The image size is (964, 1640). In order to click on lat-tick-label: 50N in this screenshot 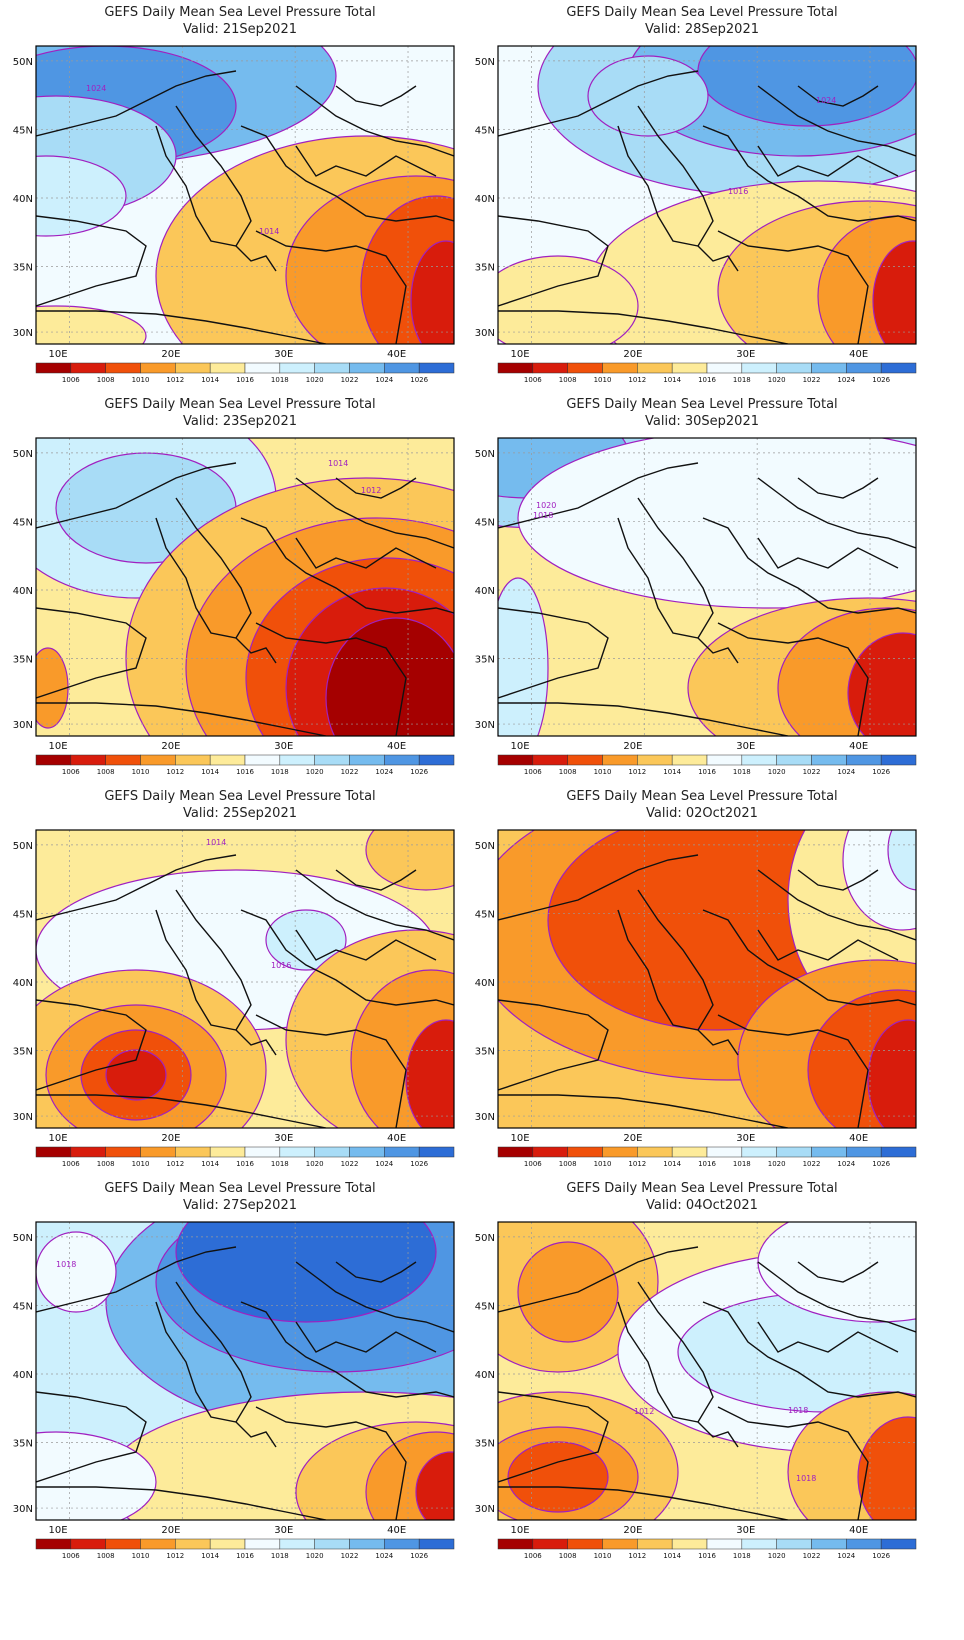, I will do `click(485, 62)`.